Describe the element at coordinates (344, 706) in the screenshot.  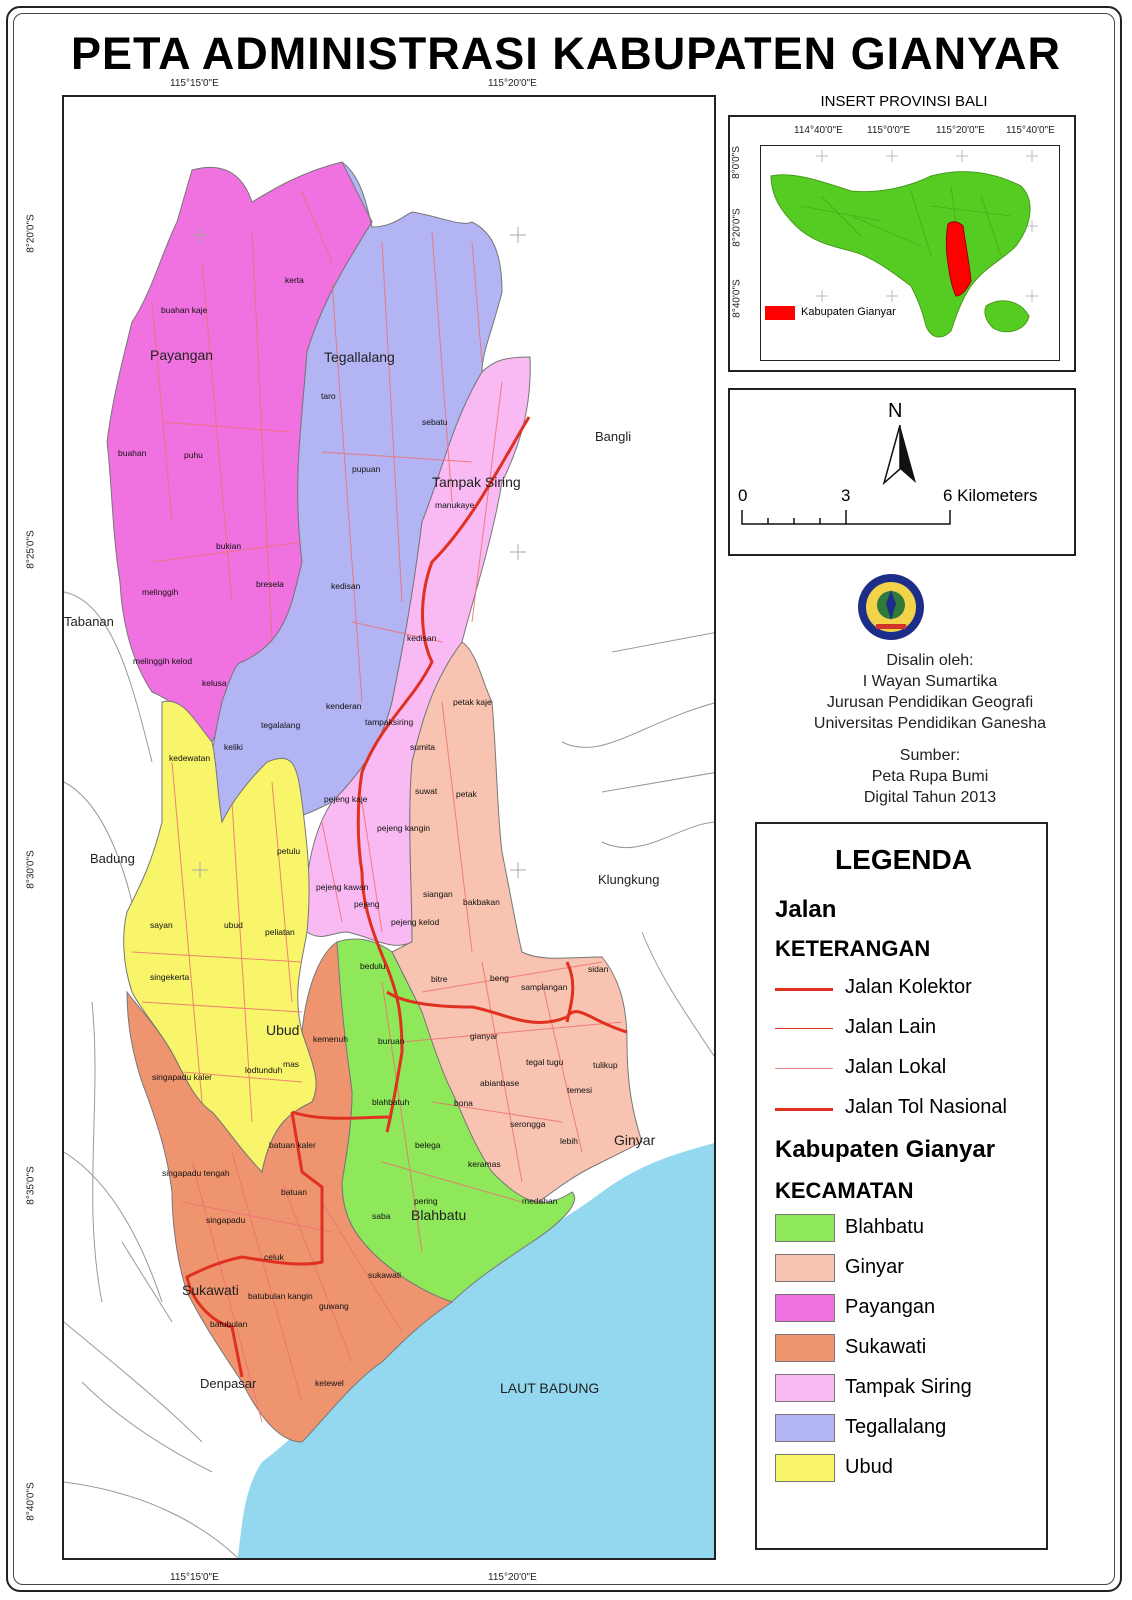
I see `desa-label: kenderan` at that location.